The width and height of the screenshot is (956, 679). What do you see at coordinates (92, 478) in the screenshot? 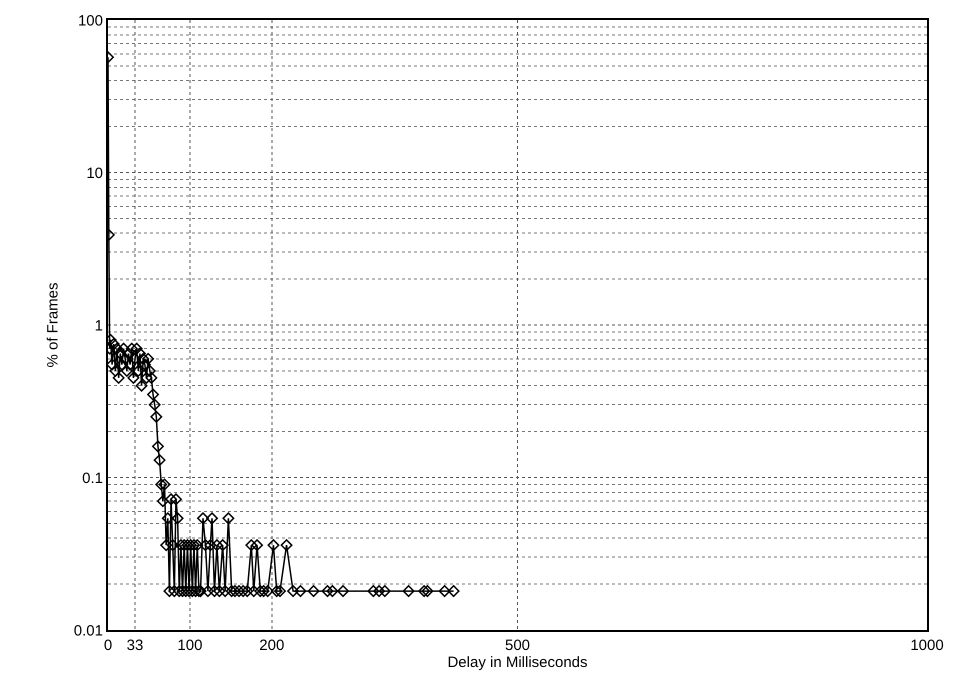
I see `y-tick-label: 0.1` at bounding box center [92, 478].